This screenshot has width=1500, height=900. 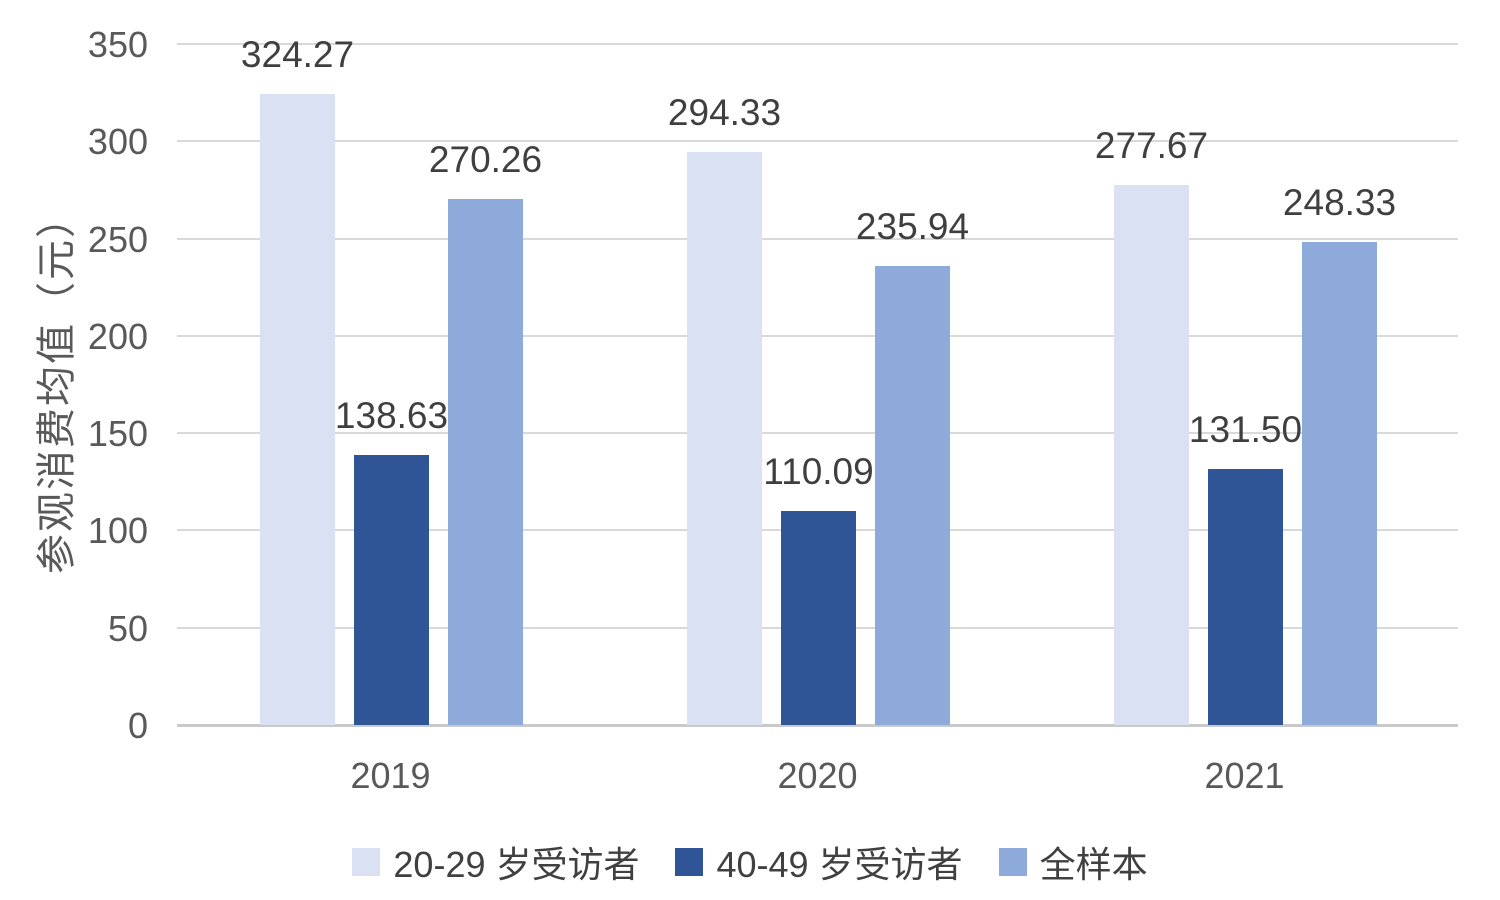 I want to click on data-label: 270.26, so click(x=485, y=160).